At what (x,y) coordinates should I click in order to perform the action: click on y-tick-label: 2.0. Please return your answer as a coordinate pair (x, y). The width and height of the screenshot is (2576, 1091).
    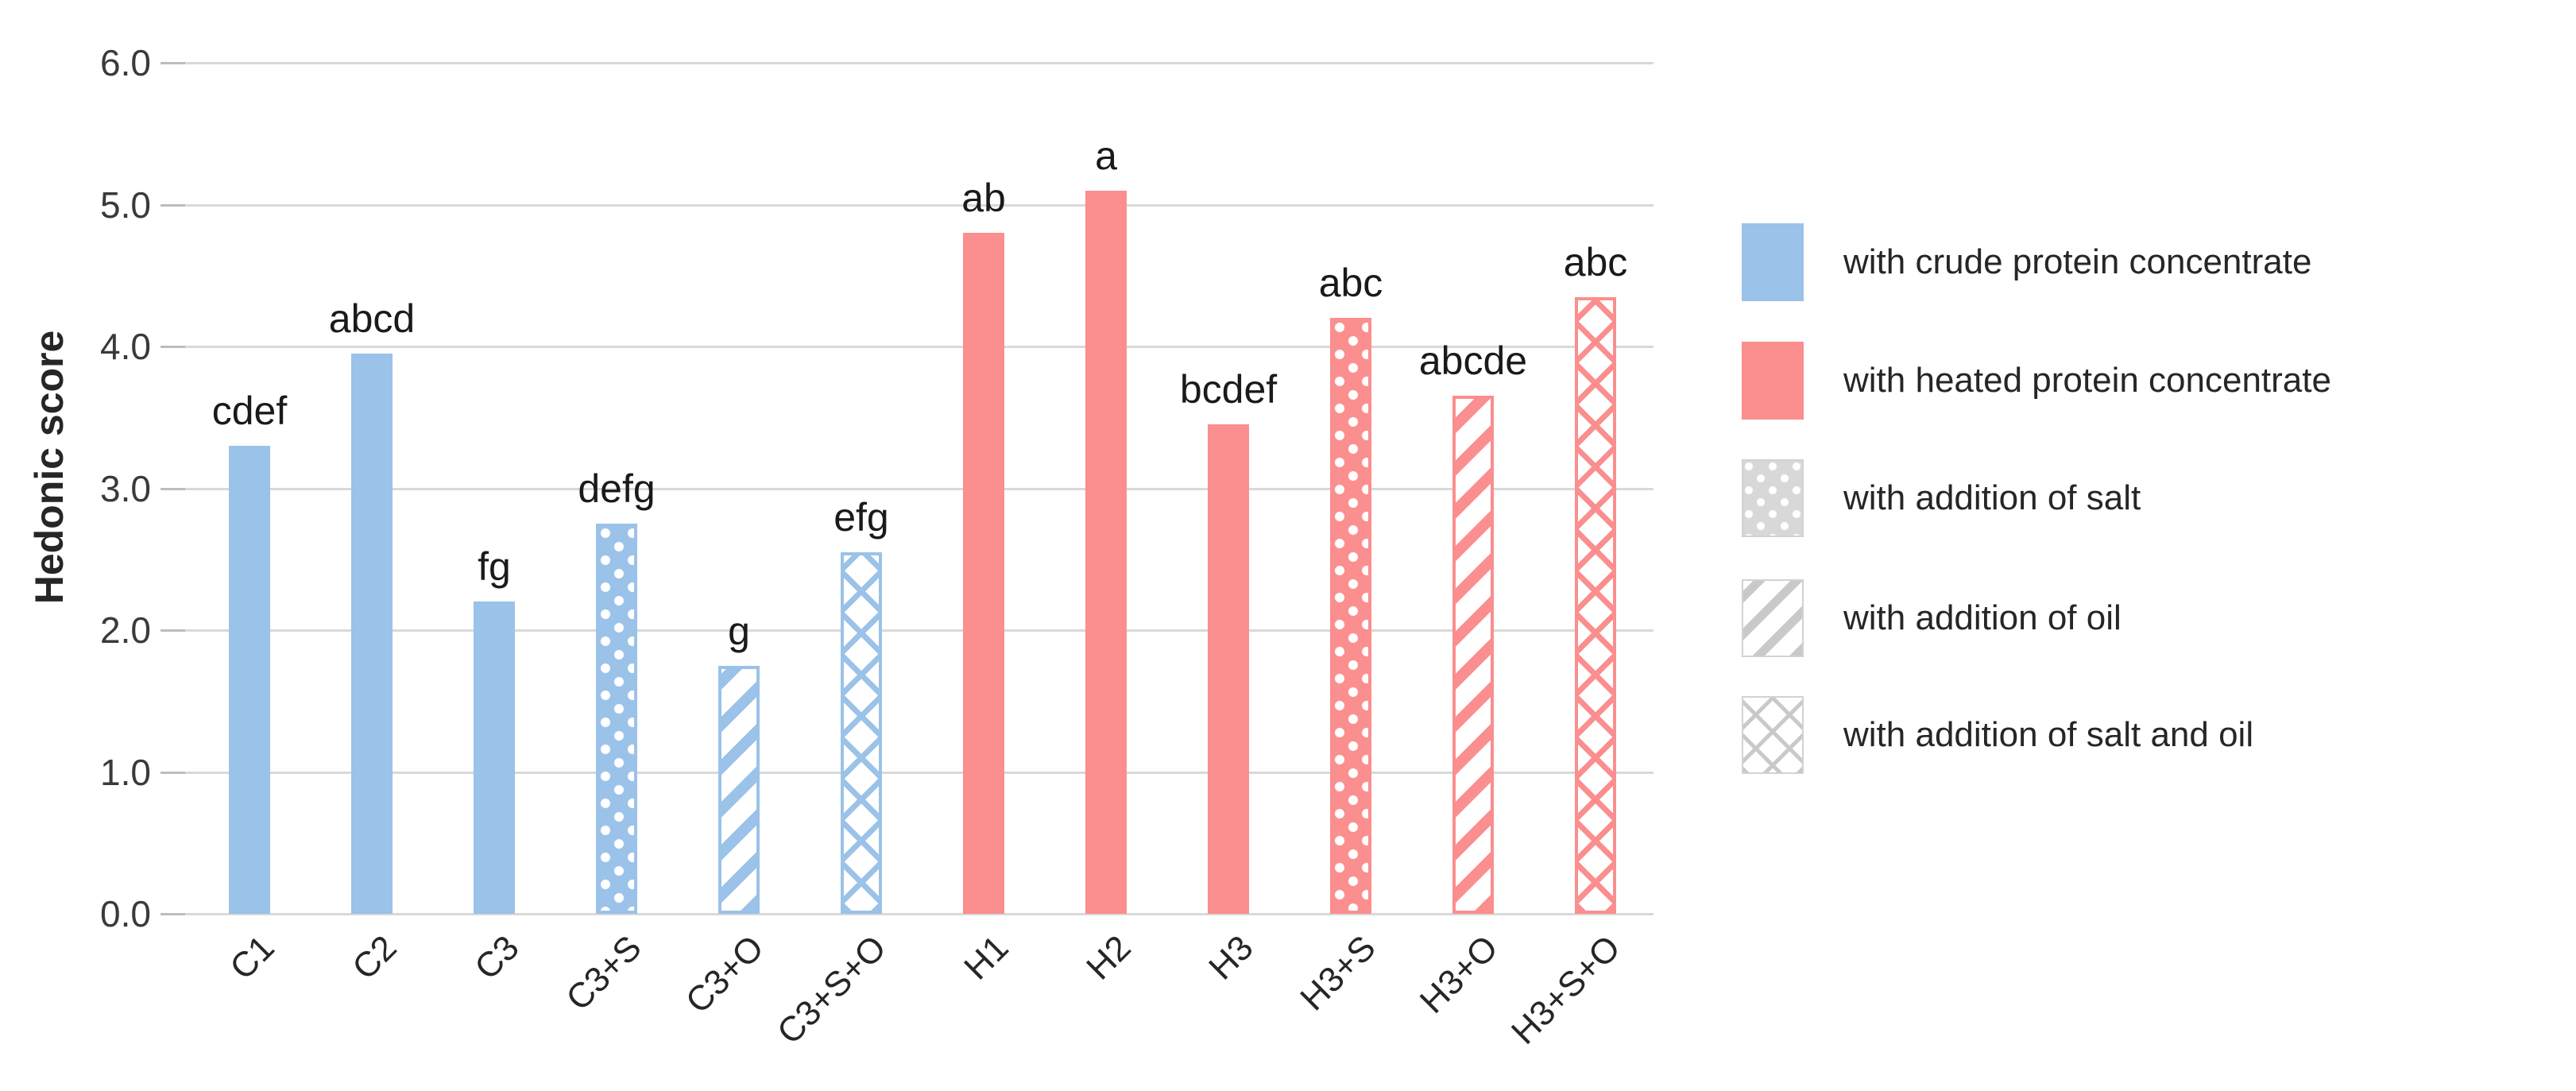
    Looking at the image, I should click on (126, 630).